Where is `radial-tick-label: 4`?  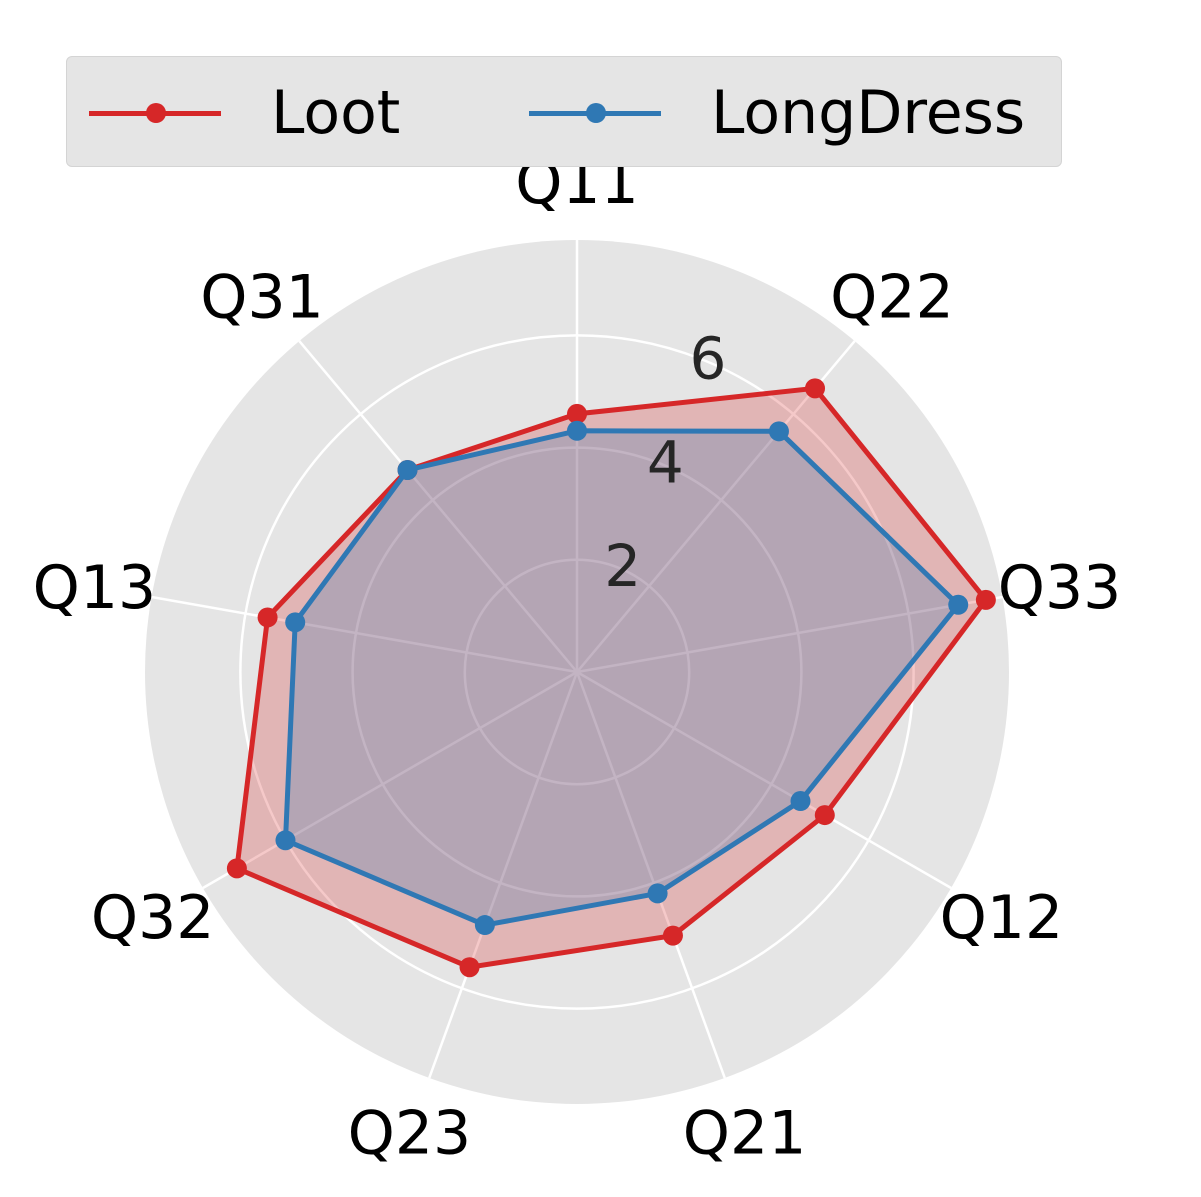 radial-tick-label: 4 is located at coordinates (665, 462).